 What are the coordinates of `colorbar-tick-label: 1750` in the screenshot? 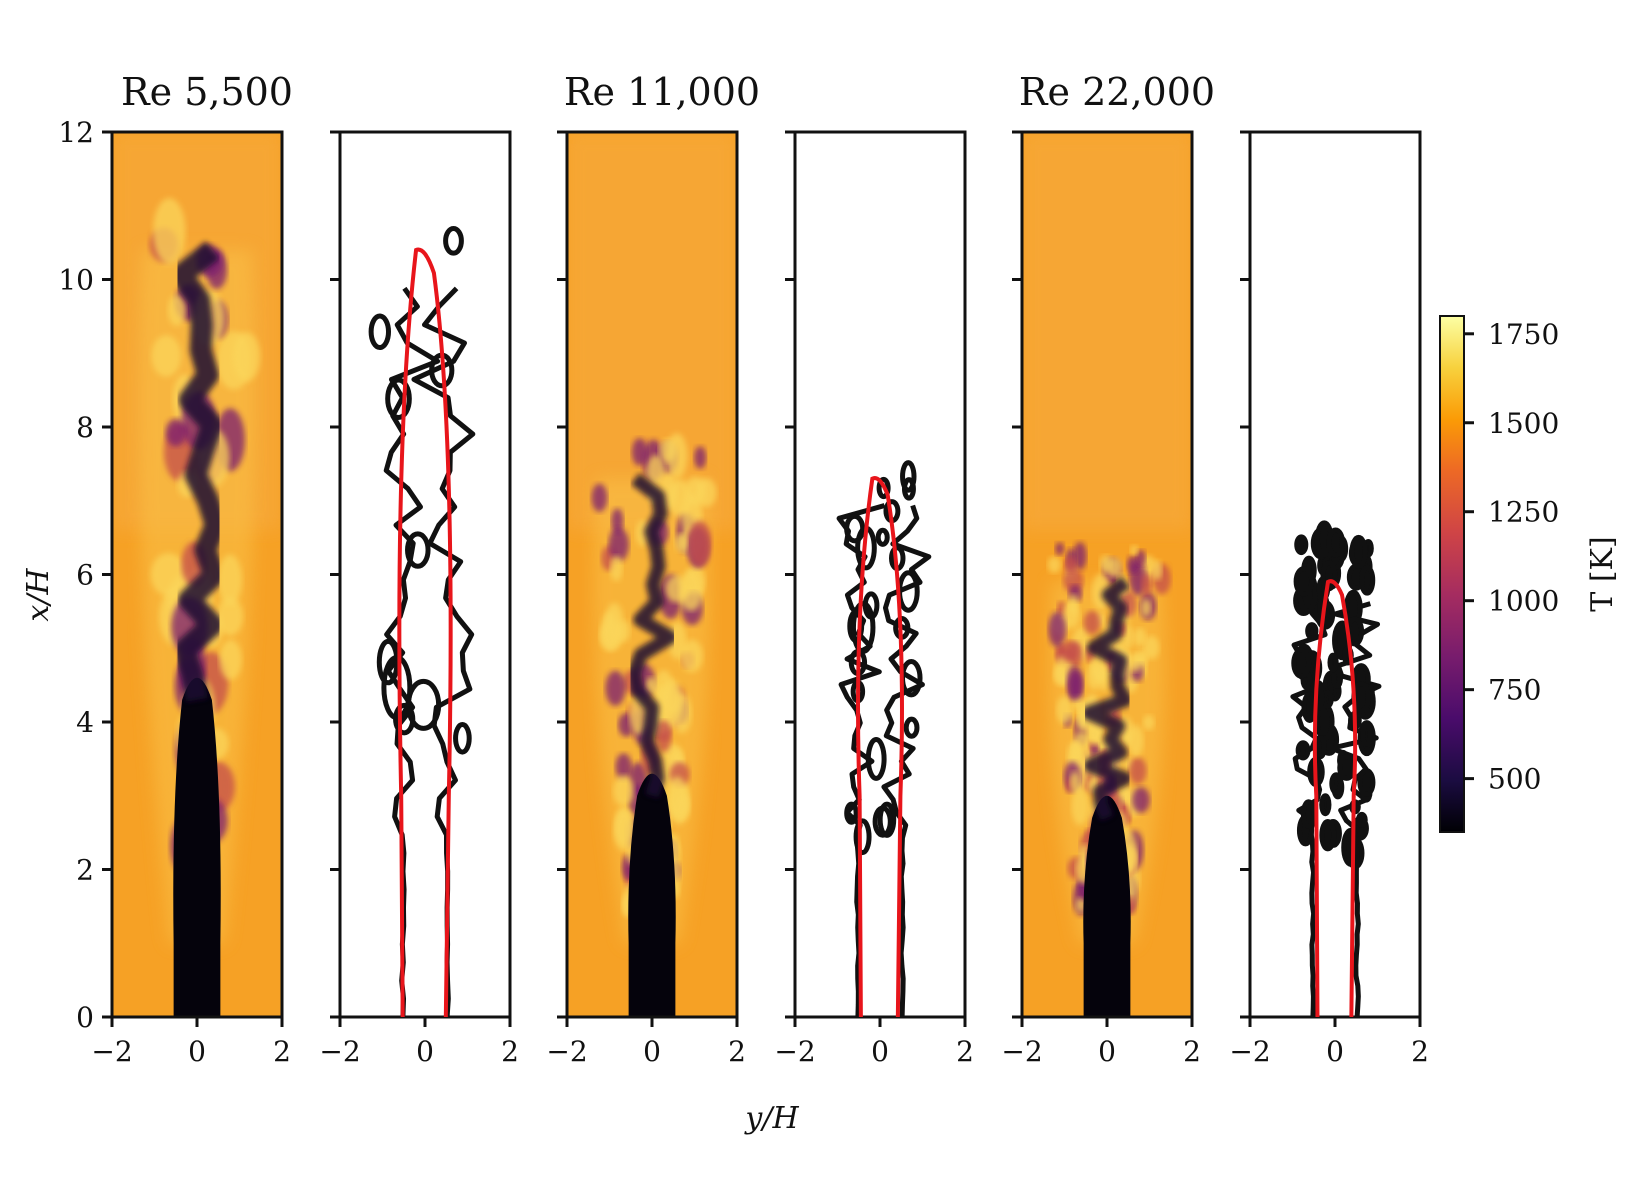 It's located at (1523, 334).